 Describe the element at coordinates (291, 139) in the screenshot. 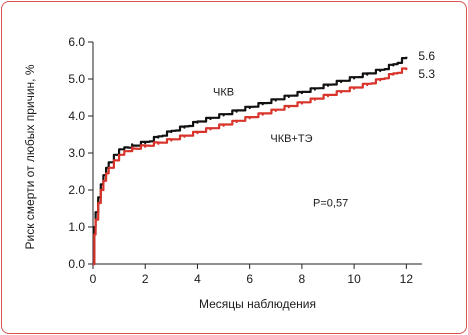

I see `series-name-label: ЧКВ+ТЭ` at that location.